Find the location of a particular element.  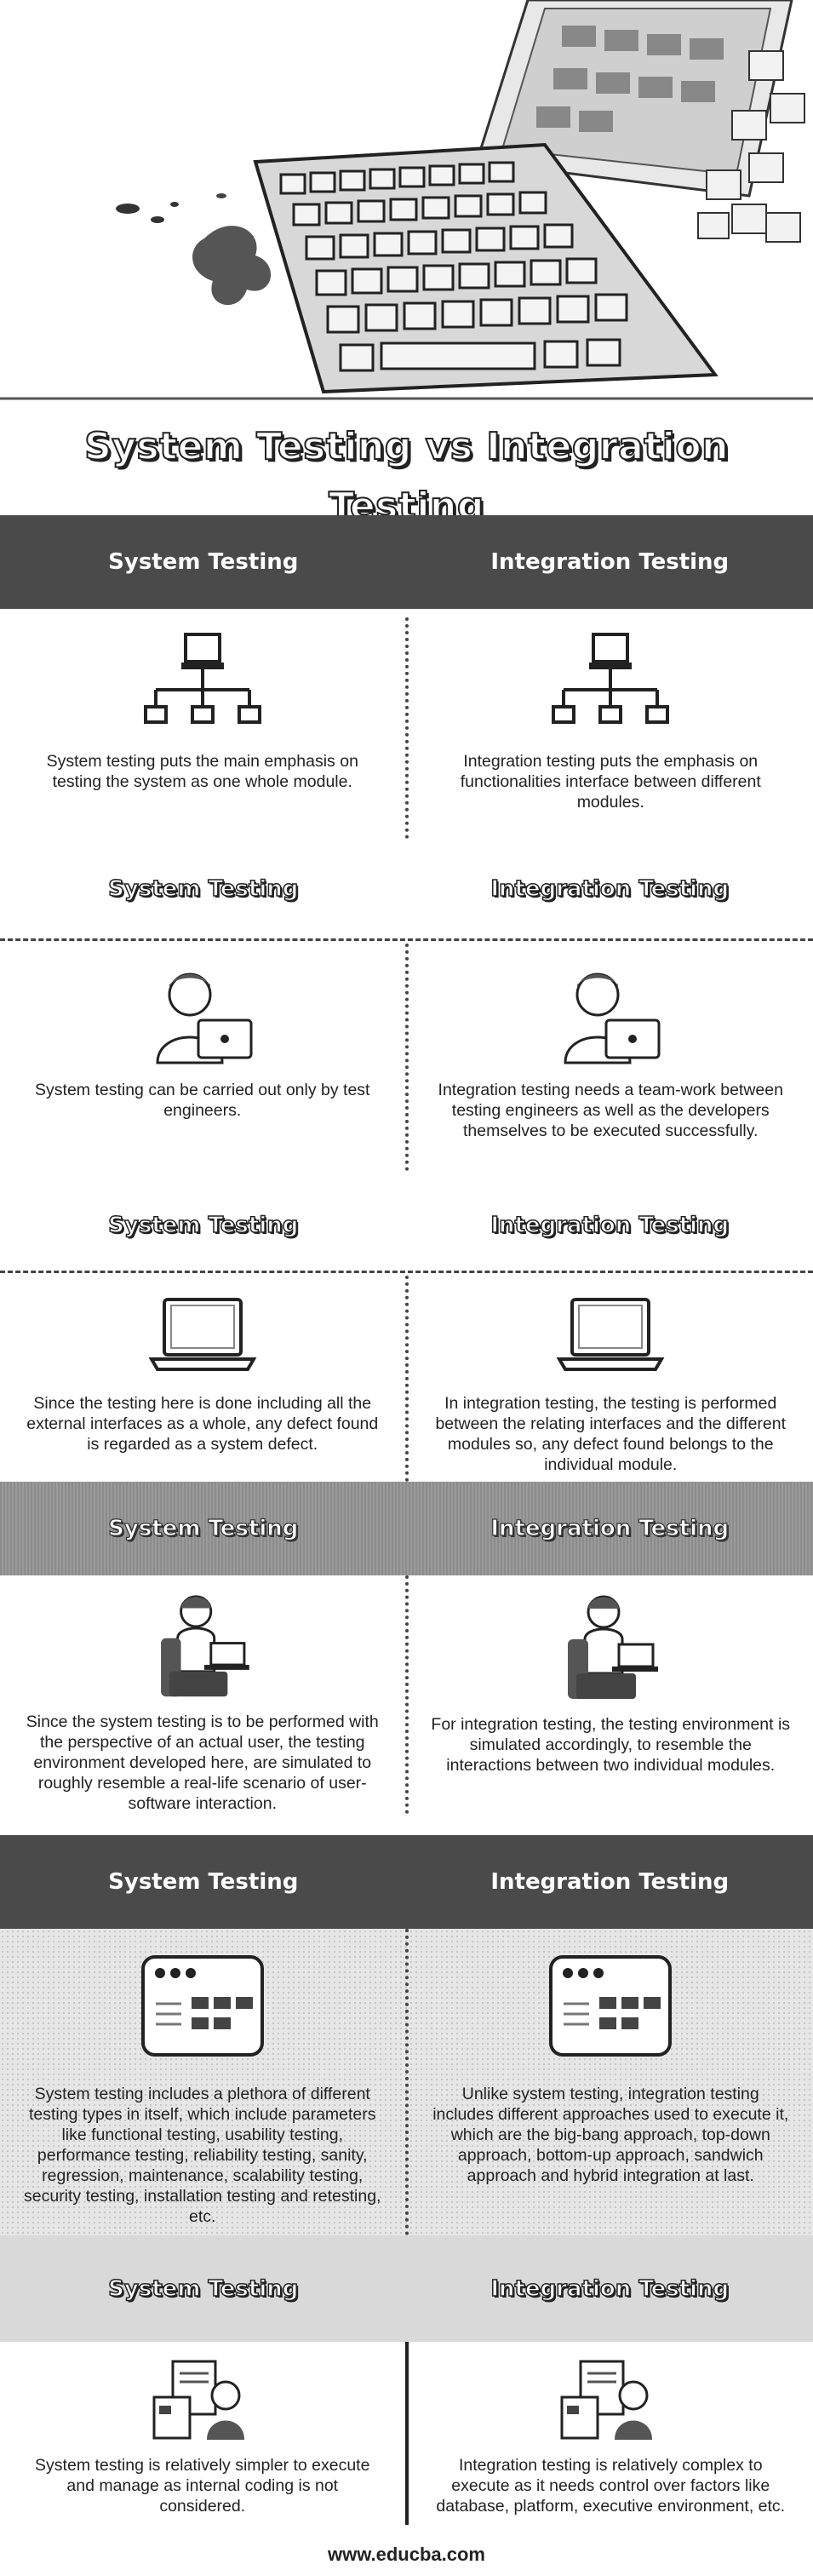

section-header-3: System Testing Integration Testing is located at coordinates (407, 1226).